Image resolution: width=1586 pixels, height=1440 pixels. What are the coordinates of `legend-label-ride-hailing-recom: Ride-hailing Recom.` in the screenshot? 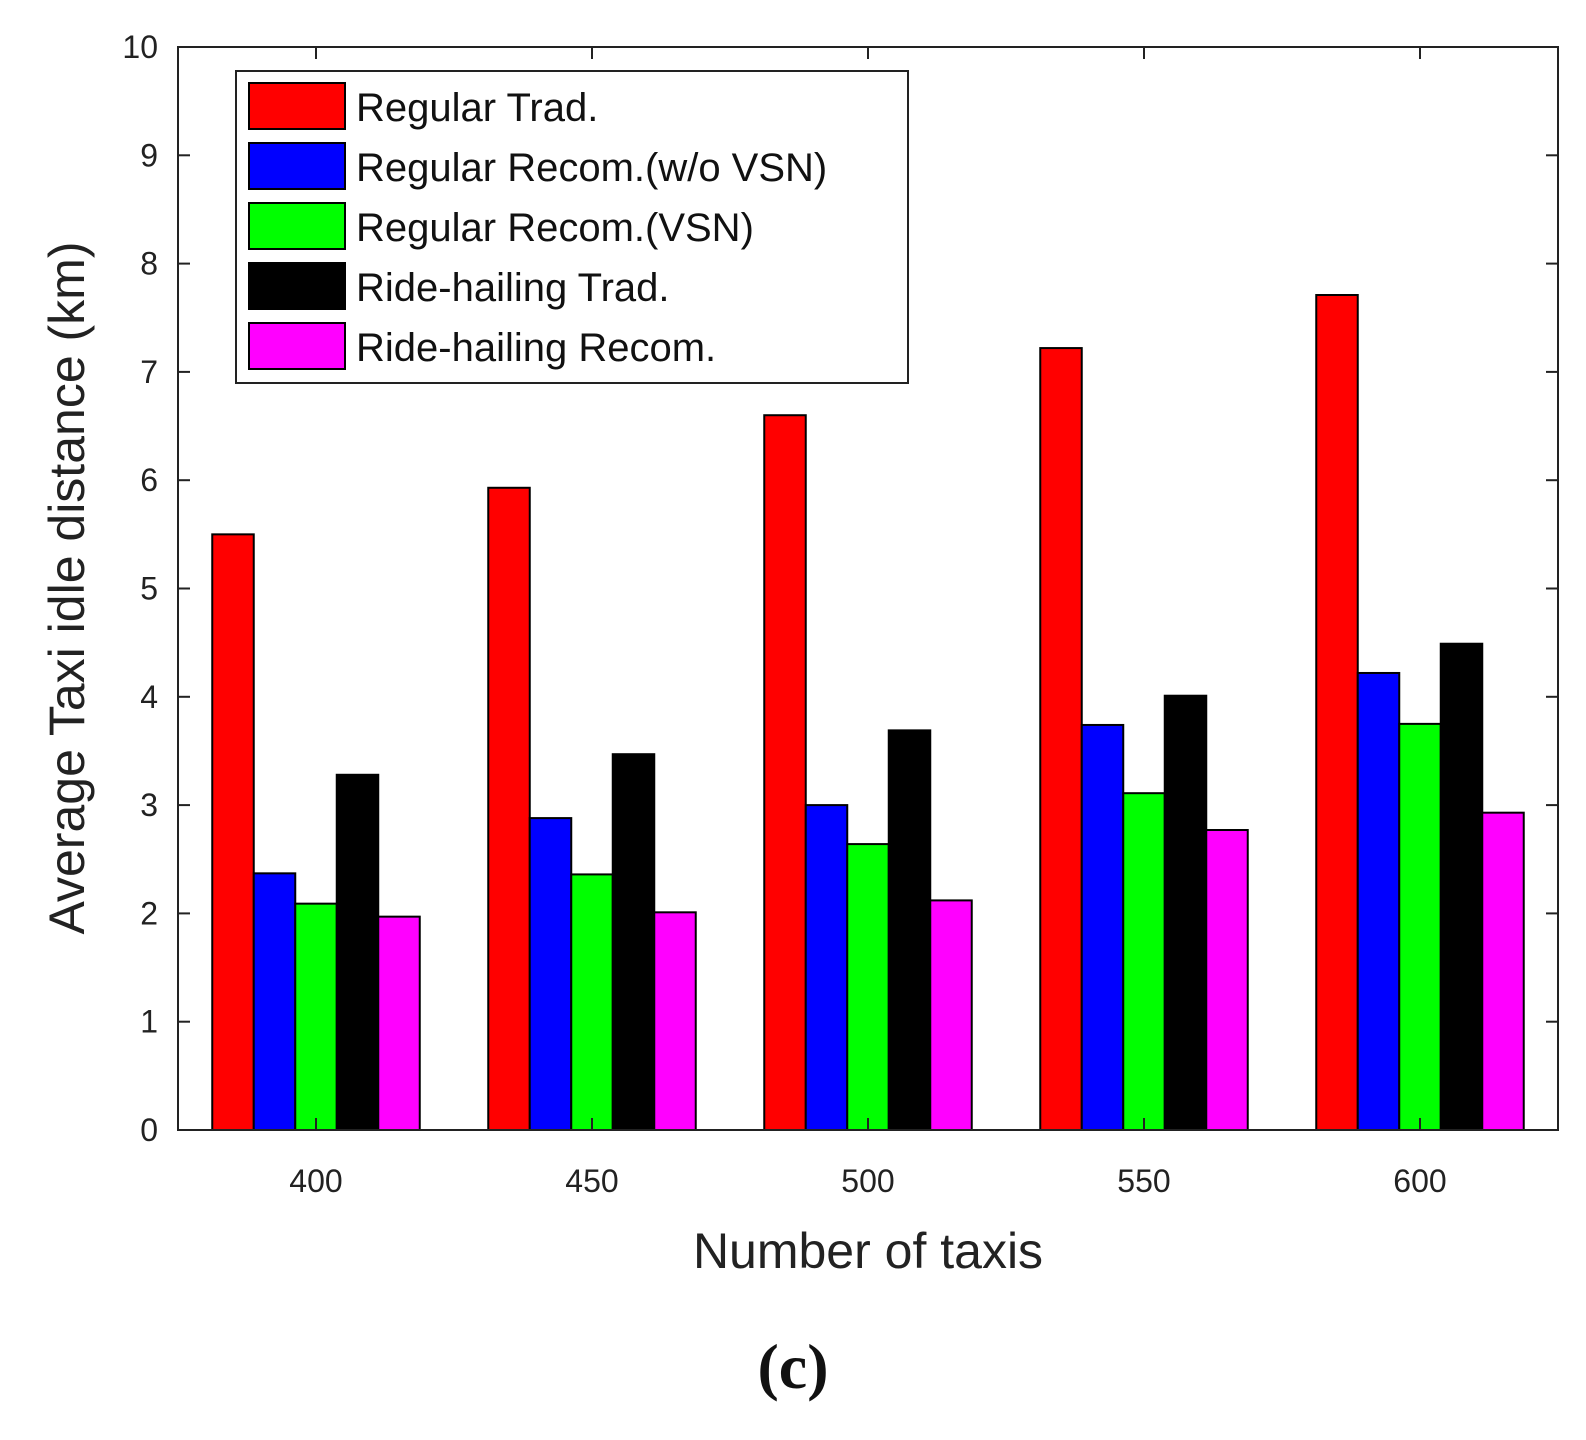 It's located at (536, 348).